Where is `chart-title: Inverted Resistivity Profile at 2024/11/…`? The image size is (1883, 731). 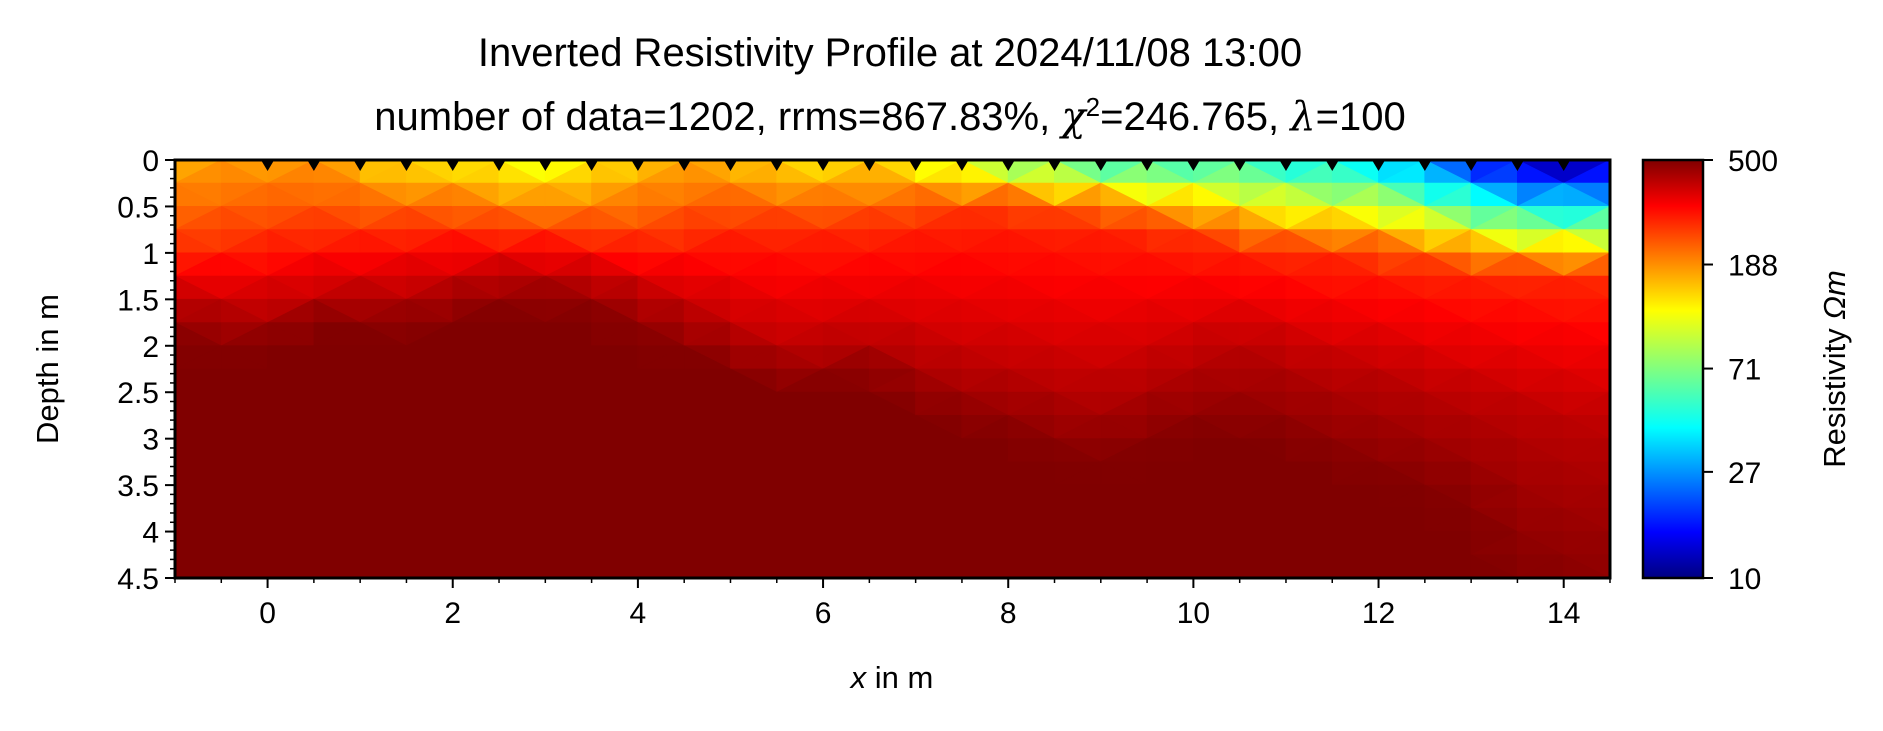 chart-title: Inverted Resistivity Profile at 2024/11/… is located at coordinates (890, 53).